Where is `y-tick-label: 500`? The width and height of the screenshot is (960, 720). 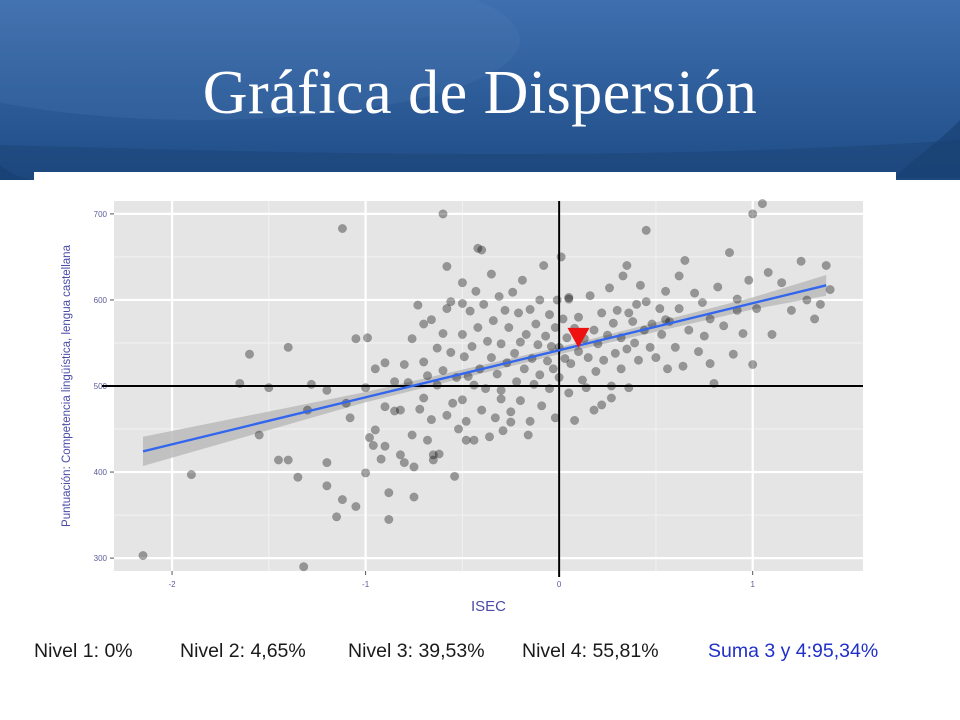 y-tick-label: 500 is located at coordinates (101, 386).